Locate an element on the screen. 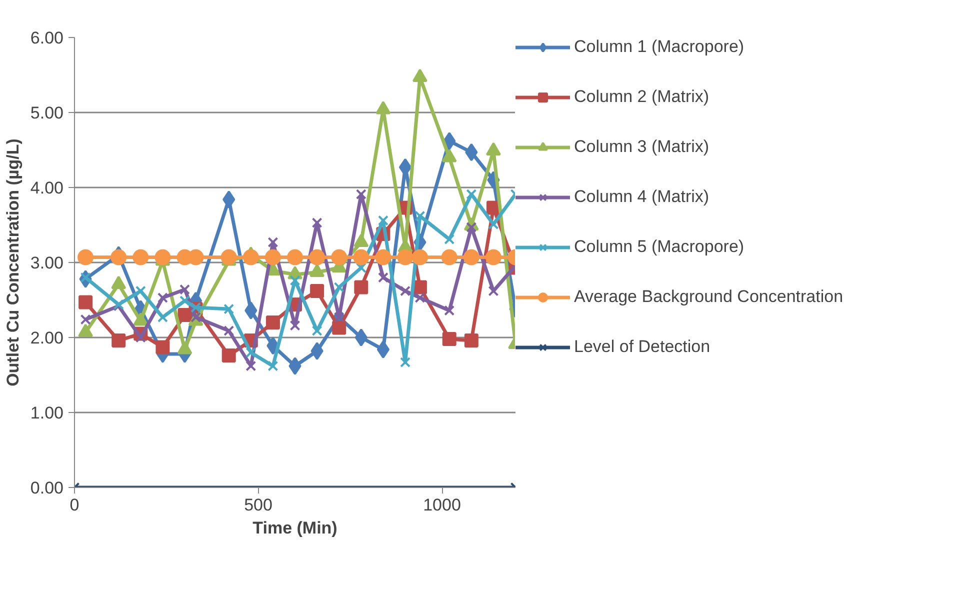 This screenshot has height=608, width=979. y-axis-title: Outlet Cu Concentration (µg/L) is located at coordinates (12, 262).